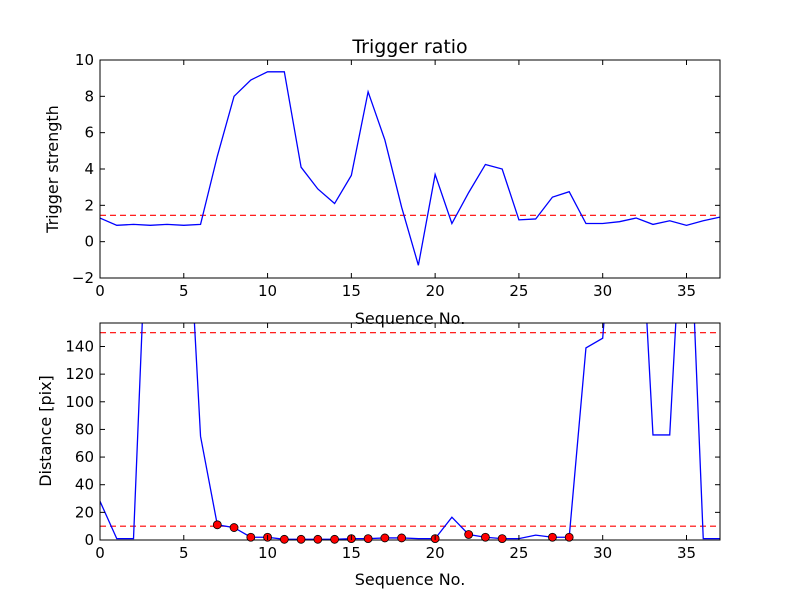 This screenshot has height=600, width=800. I want to click on y-axis-label: Trigger strength, so click(52, 169).